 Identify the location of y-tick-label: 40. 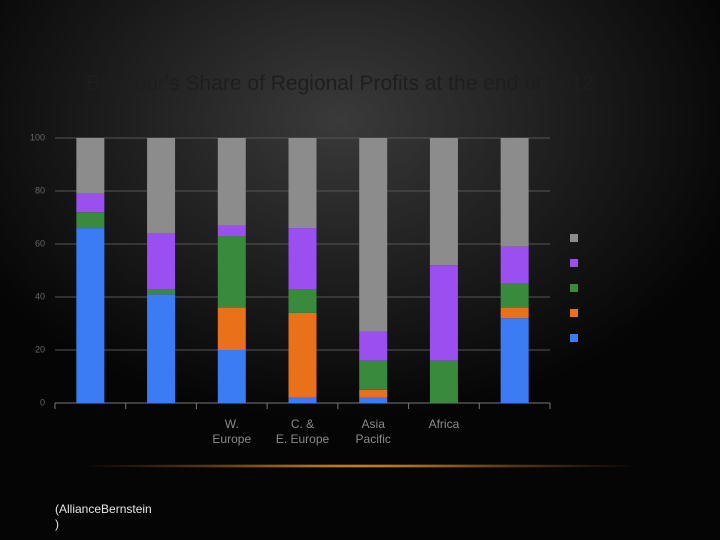
(40, 296).